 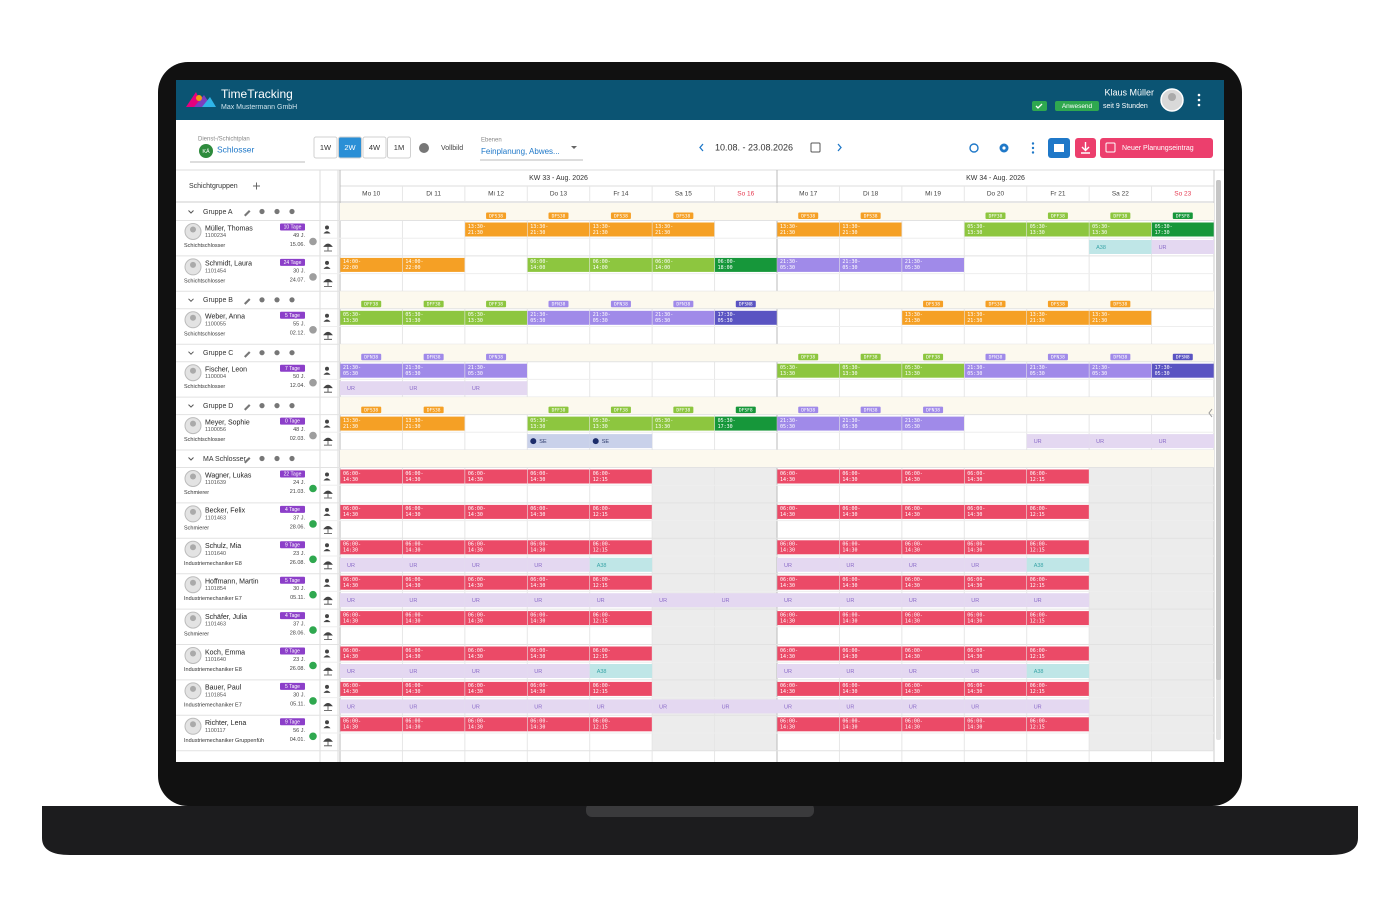 I want to click on next-button, so click(x=839, y=147).